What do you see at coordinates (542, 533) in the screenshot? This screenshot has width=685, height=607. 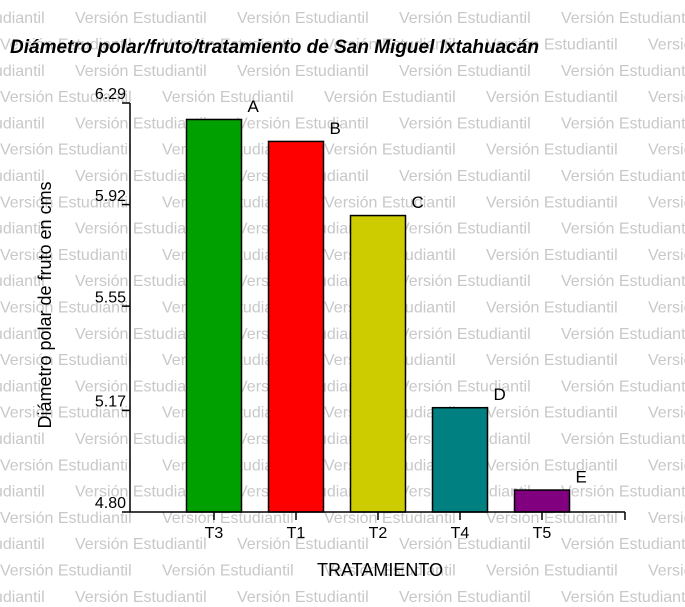 I see `x-tick-label: T5` at bounding box center [542, 533].